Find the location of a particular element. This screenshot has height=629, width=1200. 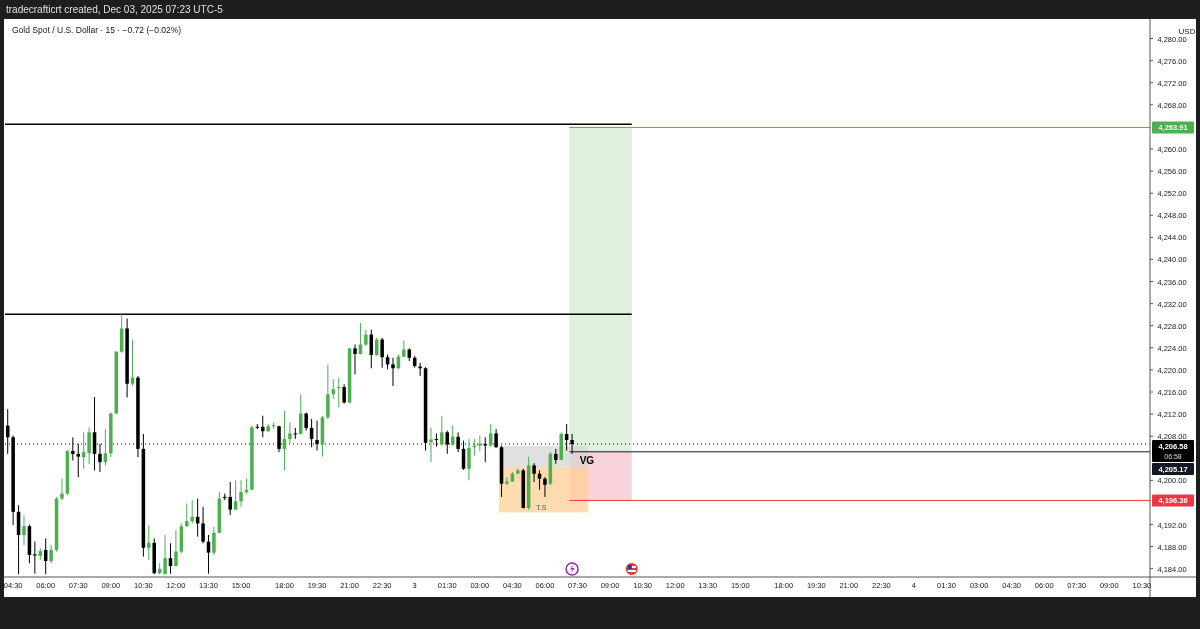

chart-title: Gold Spot / U.S. Dollar · 15 · −0.72 (−0.02%) is located at coordinates (97, 30).